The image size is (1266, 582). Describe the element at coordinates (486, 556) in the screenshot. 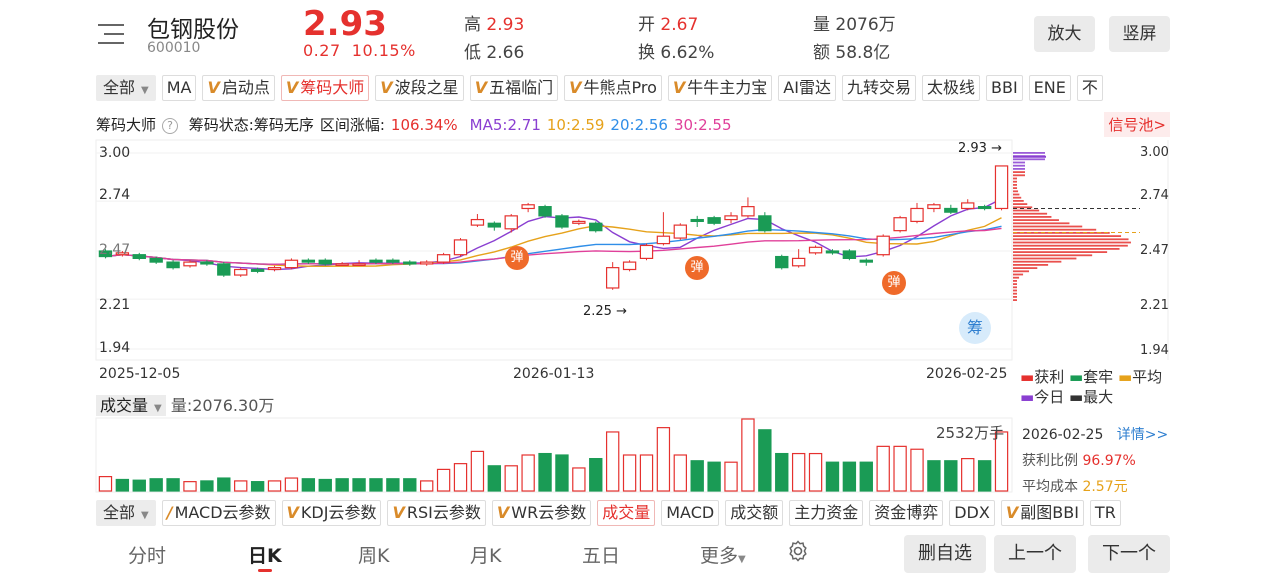

I see `nav-monthly-k: 月K` at that location.